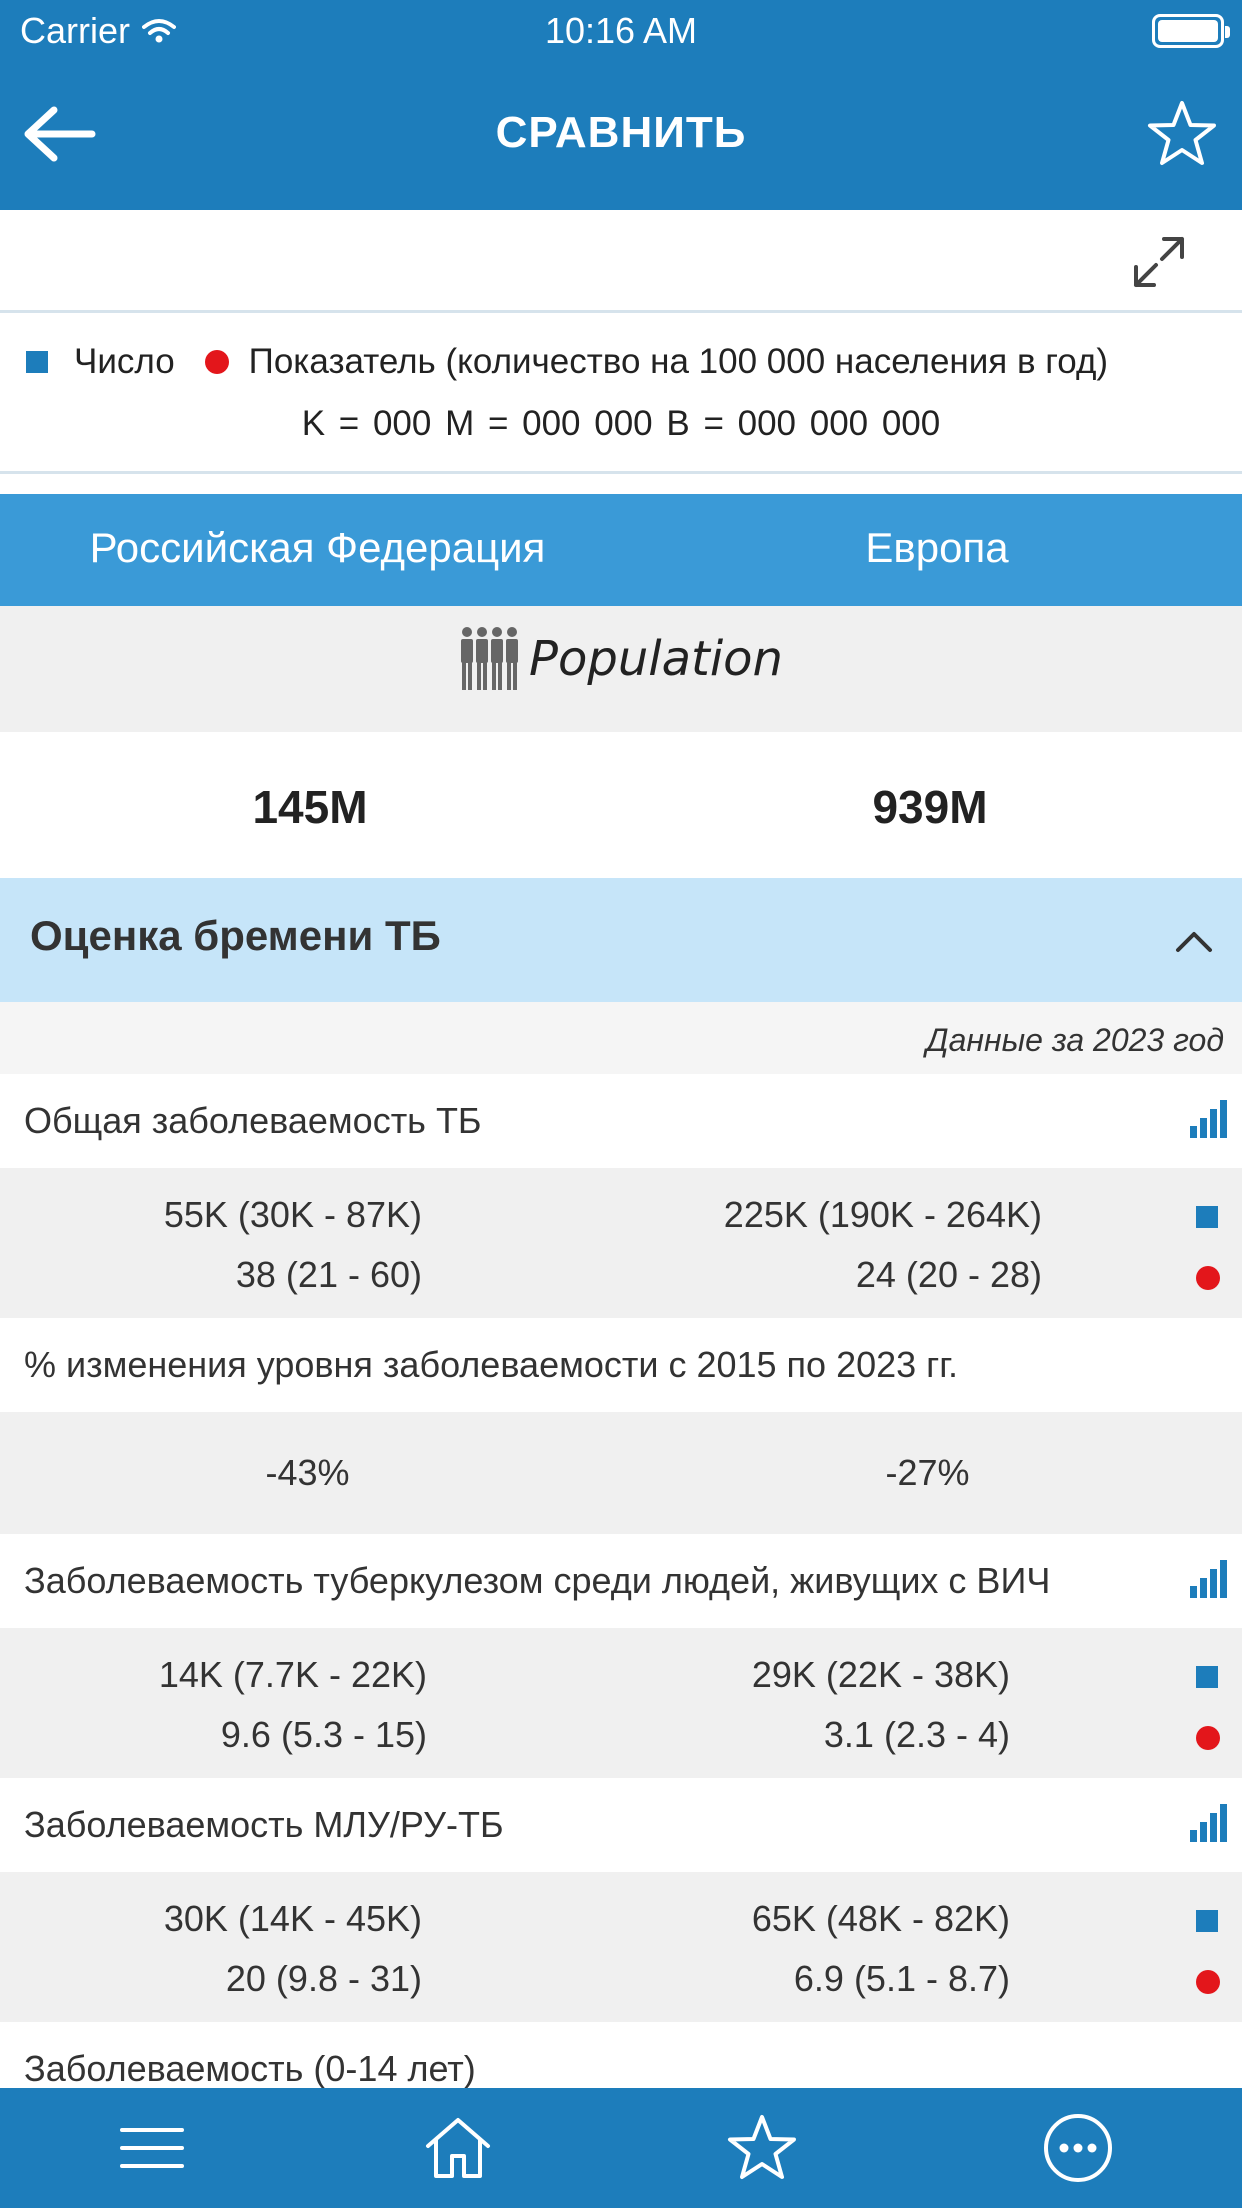 This screenshot has width=1242, height=2208. Describe the element at coordinates (250, 2068) in the screenshot. I see `metric-title: Заболеваемость (0-14 лет)` at that location.